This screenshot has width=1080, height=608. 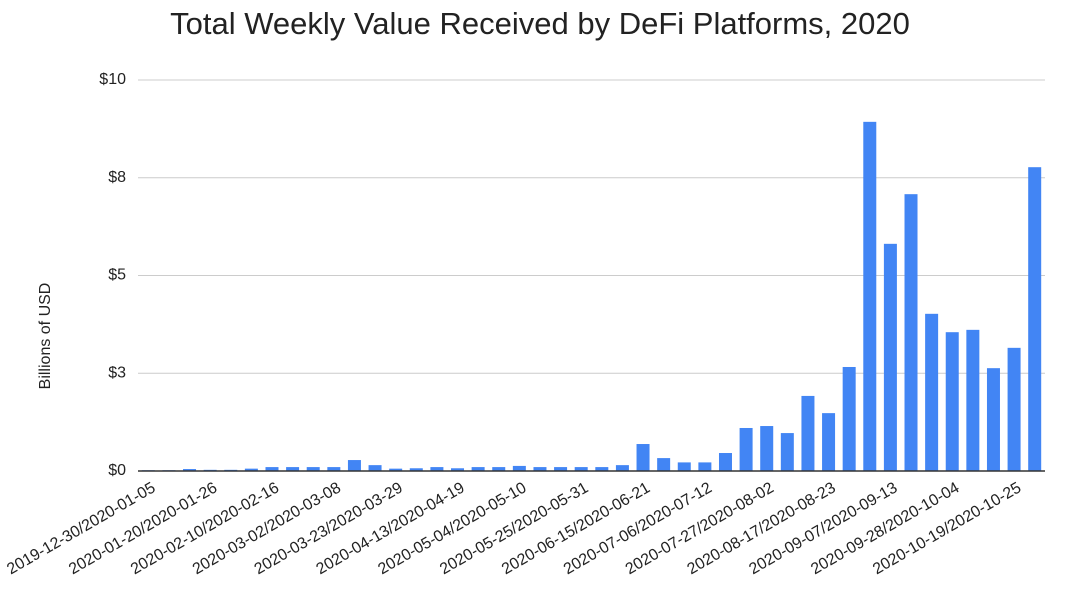 What do you see at coordinates (45, 336) in the screenshot?
I see `y-axis-label: Billions of USD` at bounding box center [45, 336].